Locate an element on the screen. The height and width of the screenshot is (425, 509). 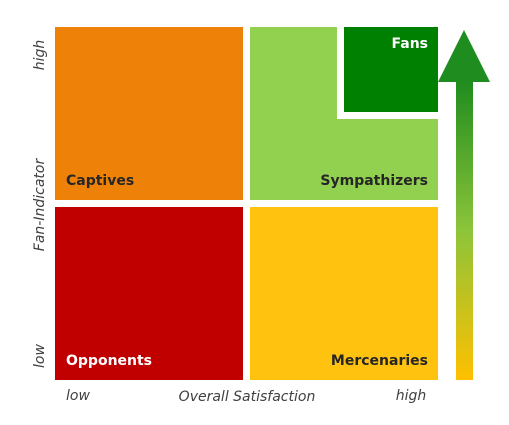
y-axis-title: Fan-Indicator is located at coordinates (40, 205).